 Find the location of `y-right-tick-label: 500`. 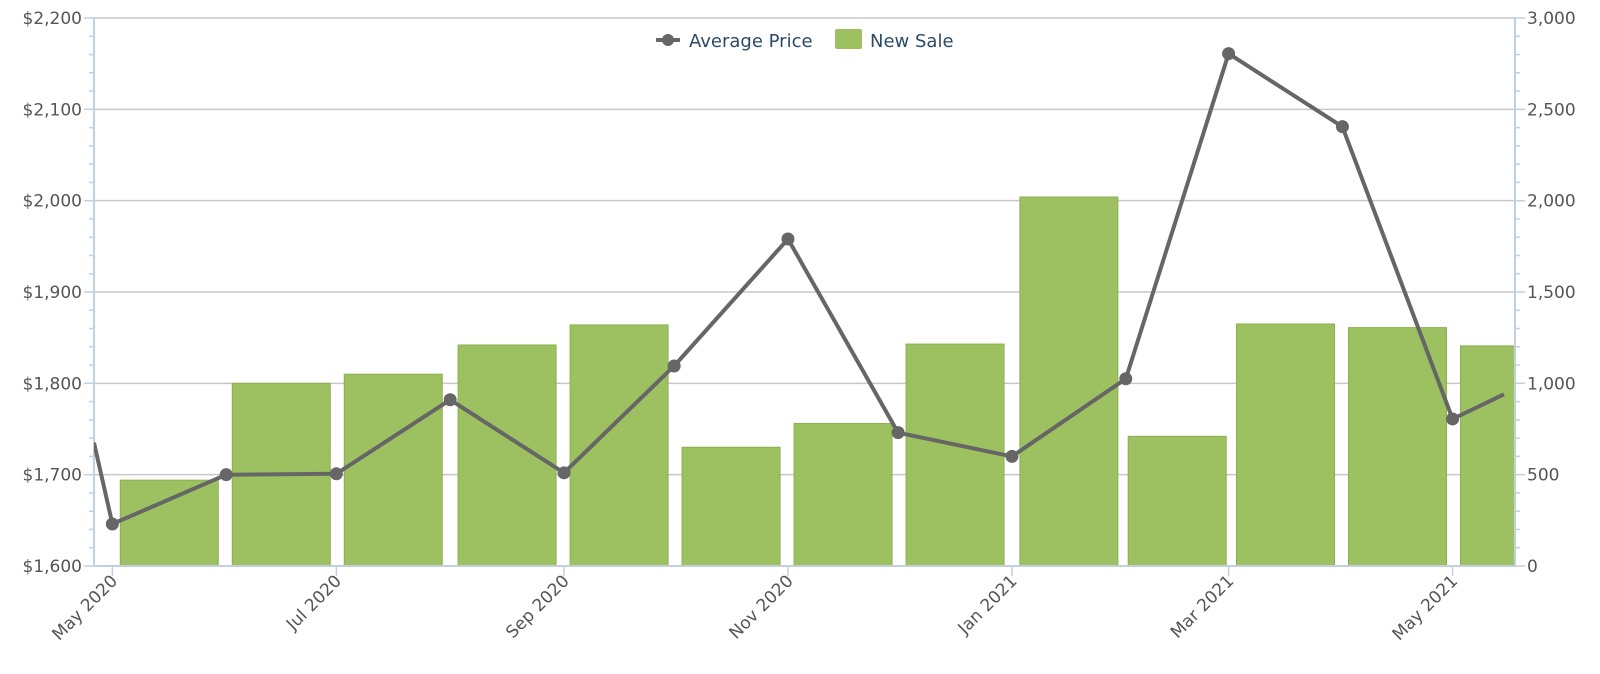

y-right-tick-label: 500 is located at coordinates (1543, 476).